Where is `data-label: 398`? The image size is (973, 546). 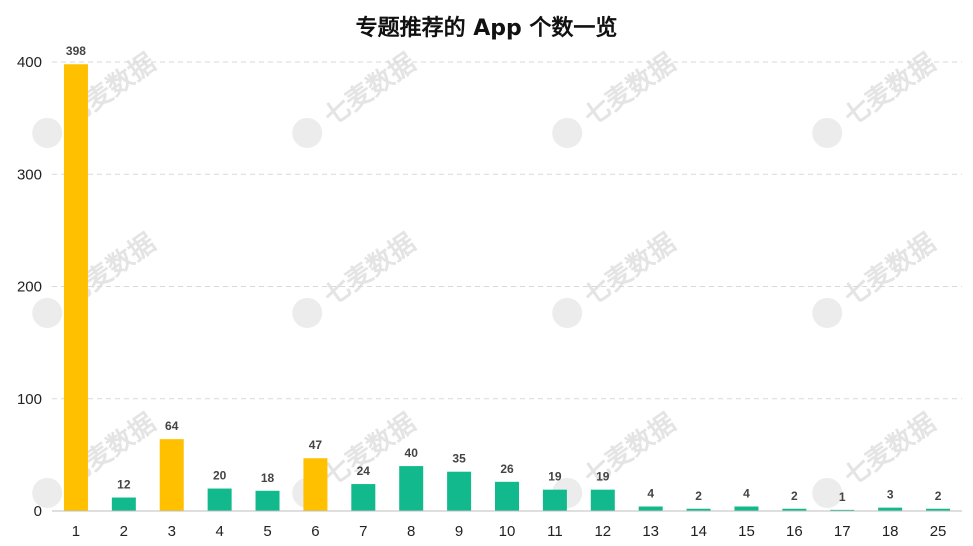 data-label: 398 is located at coordinates (76, 51).